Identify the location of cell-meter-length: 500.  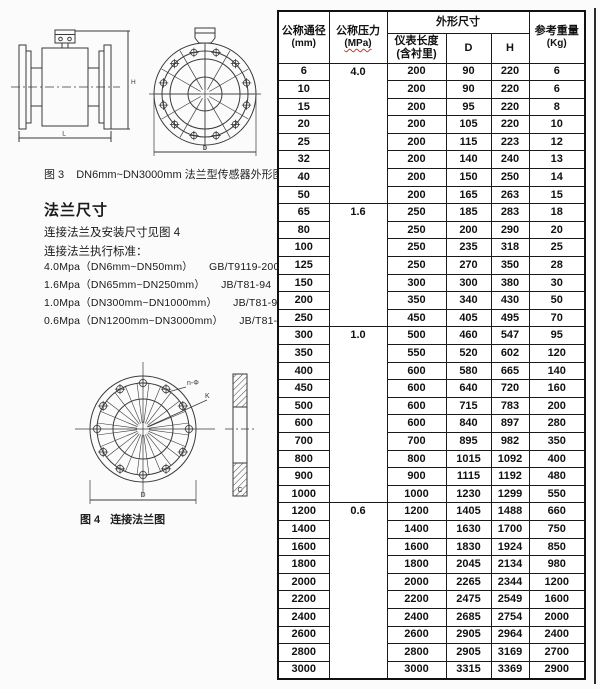
(416, 335).